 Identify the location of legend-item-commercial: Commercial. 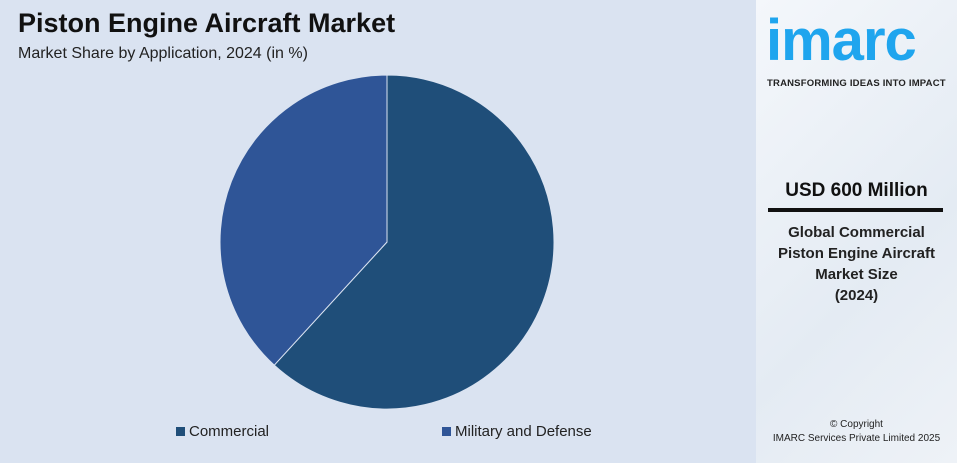
(222, 431).